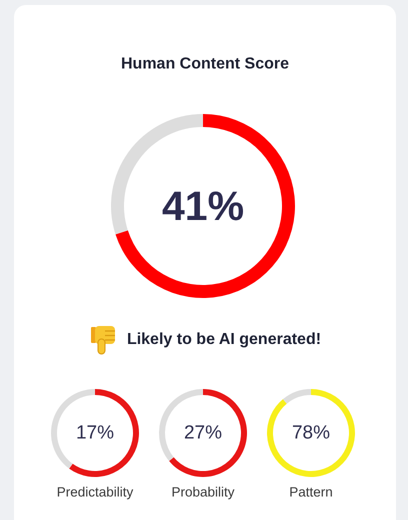 The height and width of the screenshot is (520, 408). I want to click on text: 27%, so click(203, 433).